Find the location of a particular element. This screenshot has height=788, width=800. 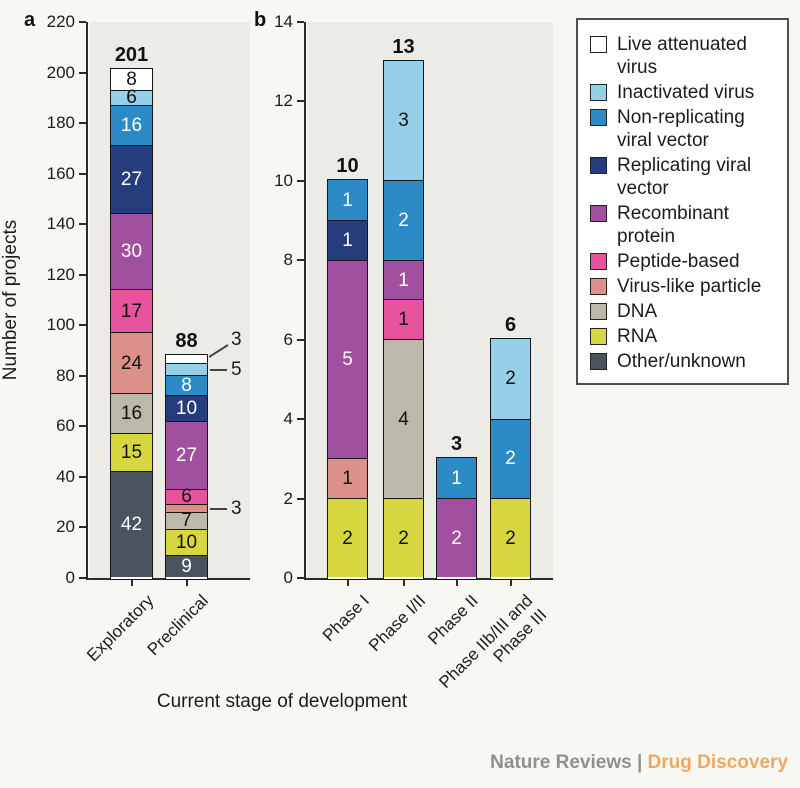

segment-value: 5 is located at coordinates (347, 359).